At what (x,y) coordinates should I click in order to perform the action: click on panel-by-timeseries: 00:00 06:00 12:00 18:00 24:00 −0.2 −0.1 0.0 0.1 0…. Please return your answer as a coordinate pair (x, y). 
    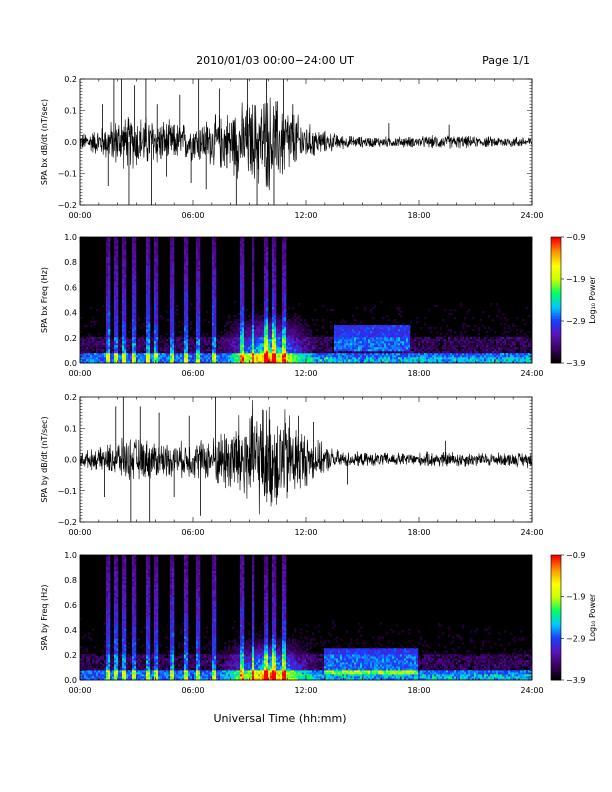
    Looking at the image, I should click on (292, 465).